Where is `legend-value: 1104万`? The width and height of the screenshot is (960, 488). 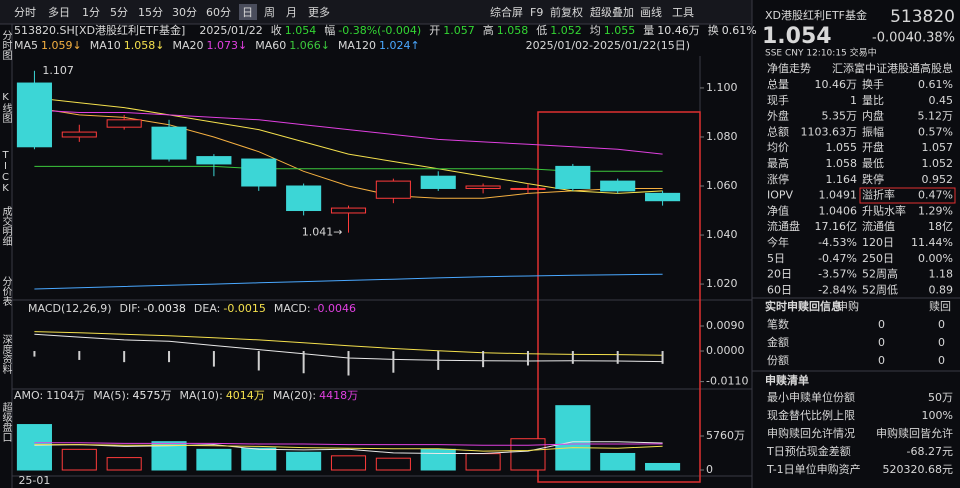
legend-value: 1104万 is located at coordinates (65, 395).